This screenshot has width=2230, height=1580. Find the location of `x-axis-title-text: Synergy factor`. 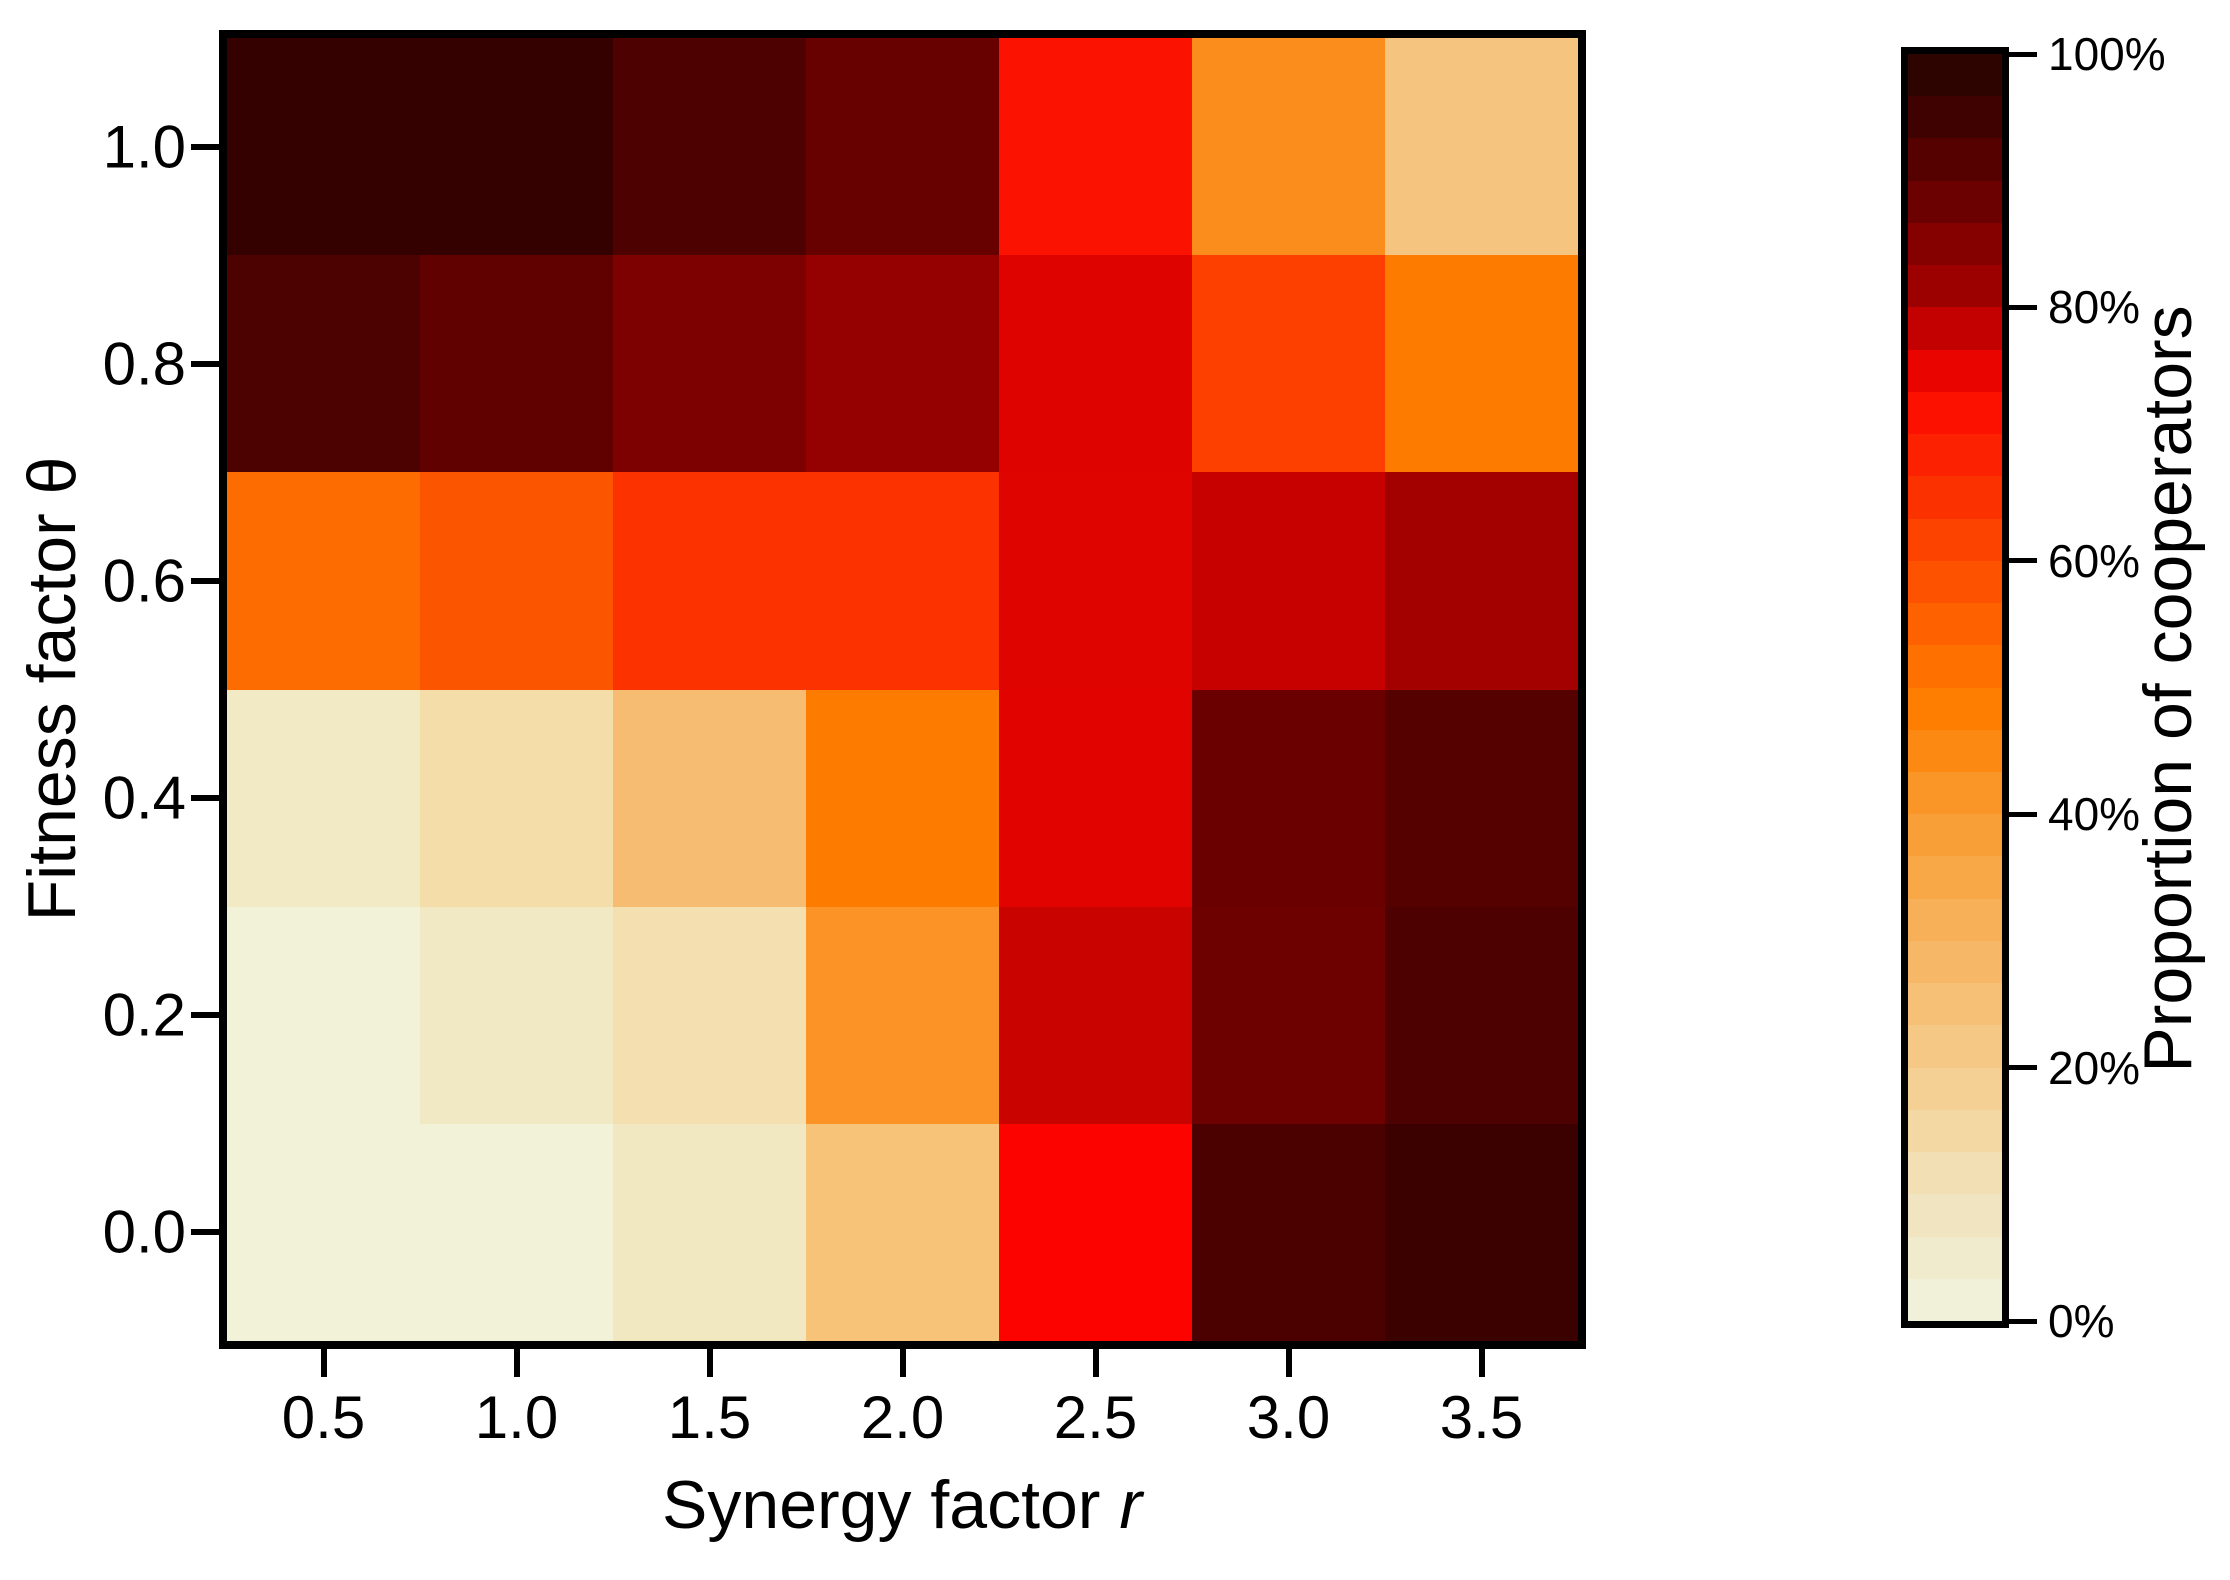

x-axis-title-text: Synergy factor is located at coordinates (891, 1505).